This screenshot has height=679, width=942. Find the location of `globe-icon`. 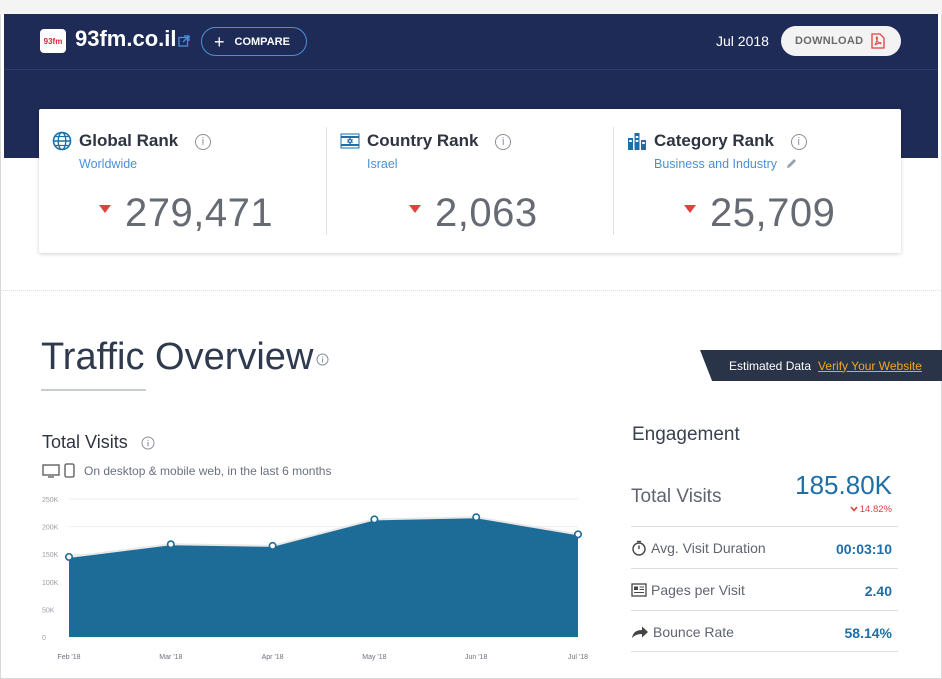

globe-icon is located at coordinates (62, 141).